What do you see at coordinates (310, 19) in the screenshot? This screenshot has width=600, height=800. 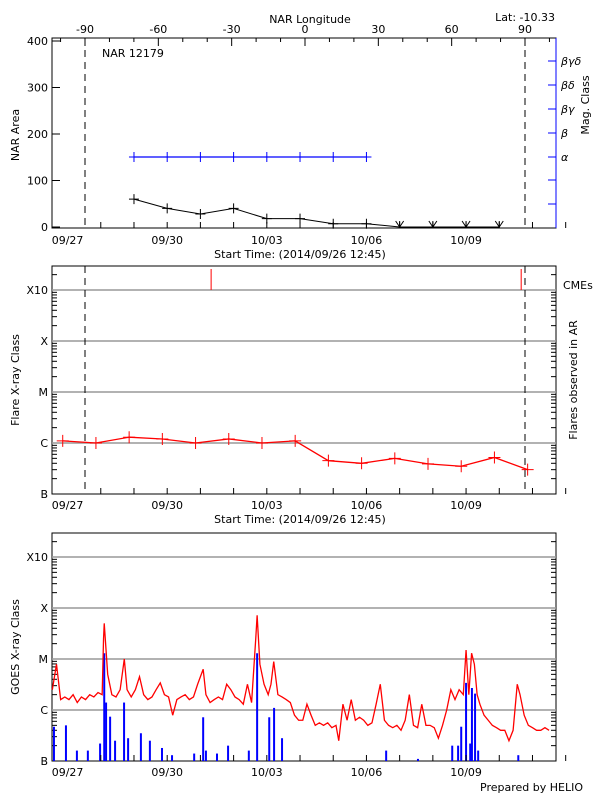 I see `top-axis-title: NAR Longitude` at bounding box center [310, 19].